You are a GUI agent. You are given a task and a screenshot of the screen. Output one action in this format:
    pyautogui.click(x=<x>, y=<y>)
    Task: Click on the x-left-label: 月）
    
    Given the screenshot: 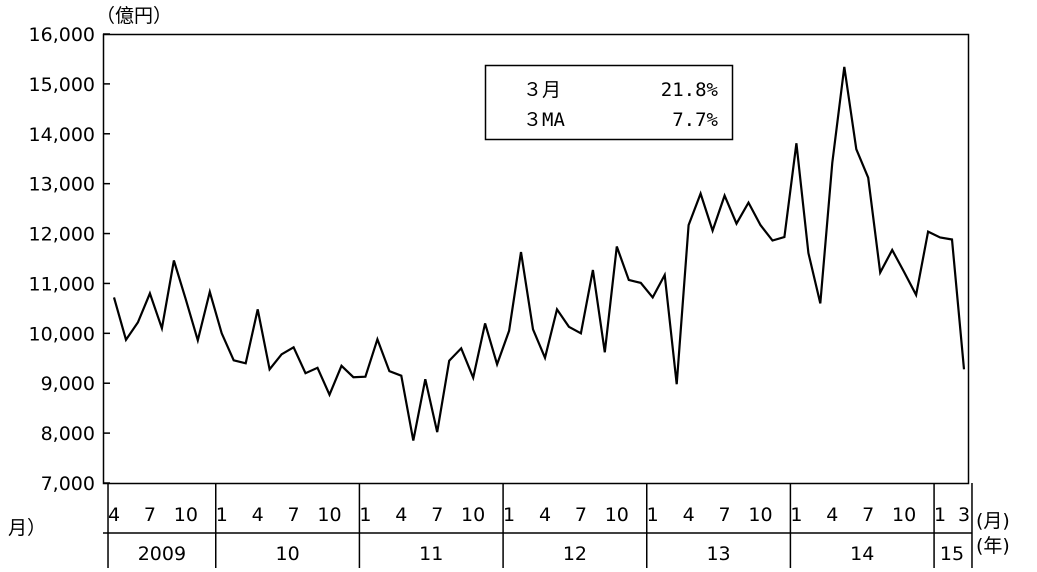 What is the action you would take?
    pyautogui.click(x=27, y=528)
    